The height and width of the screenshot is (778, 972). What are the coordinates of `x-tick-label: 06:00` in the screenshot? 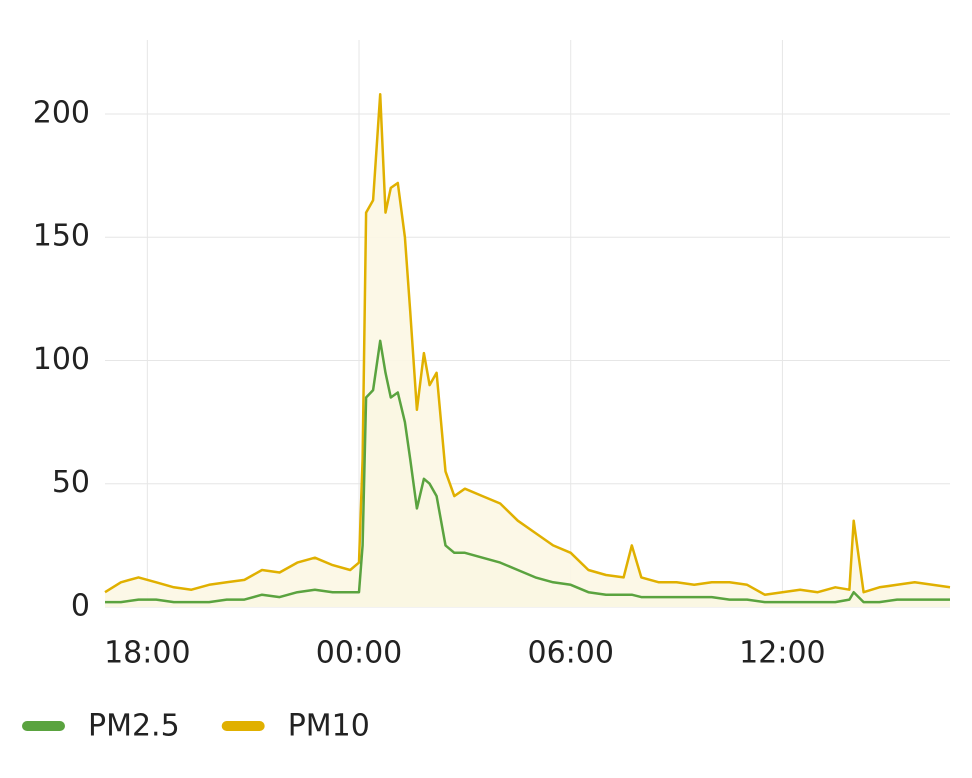 It's located at (570, 653).